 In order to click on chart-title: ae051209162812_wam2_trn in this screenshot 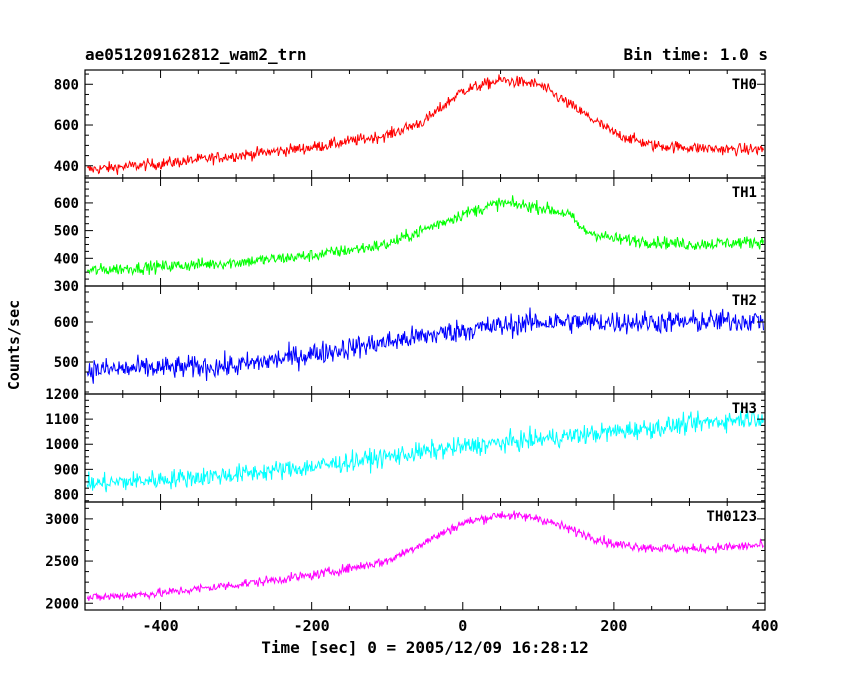, I will do `click(196, 54)`.